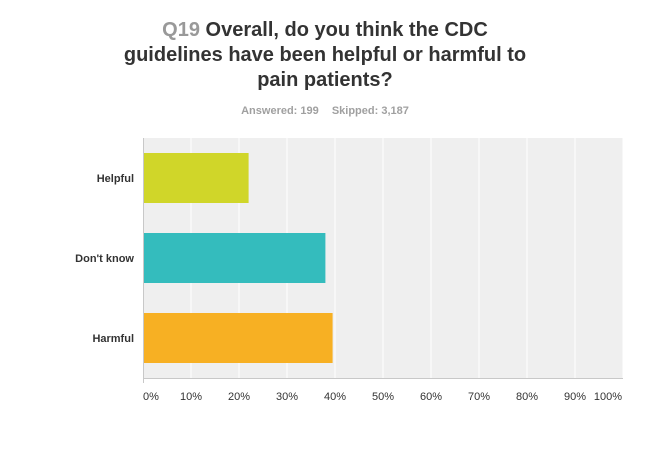  What do you see at coordinates (115, 179) in the screenshot?
I see `category-label: Helpful` at bounding box center [115, 179].